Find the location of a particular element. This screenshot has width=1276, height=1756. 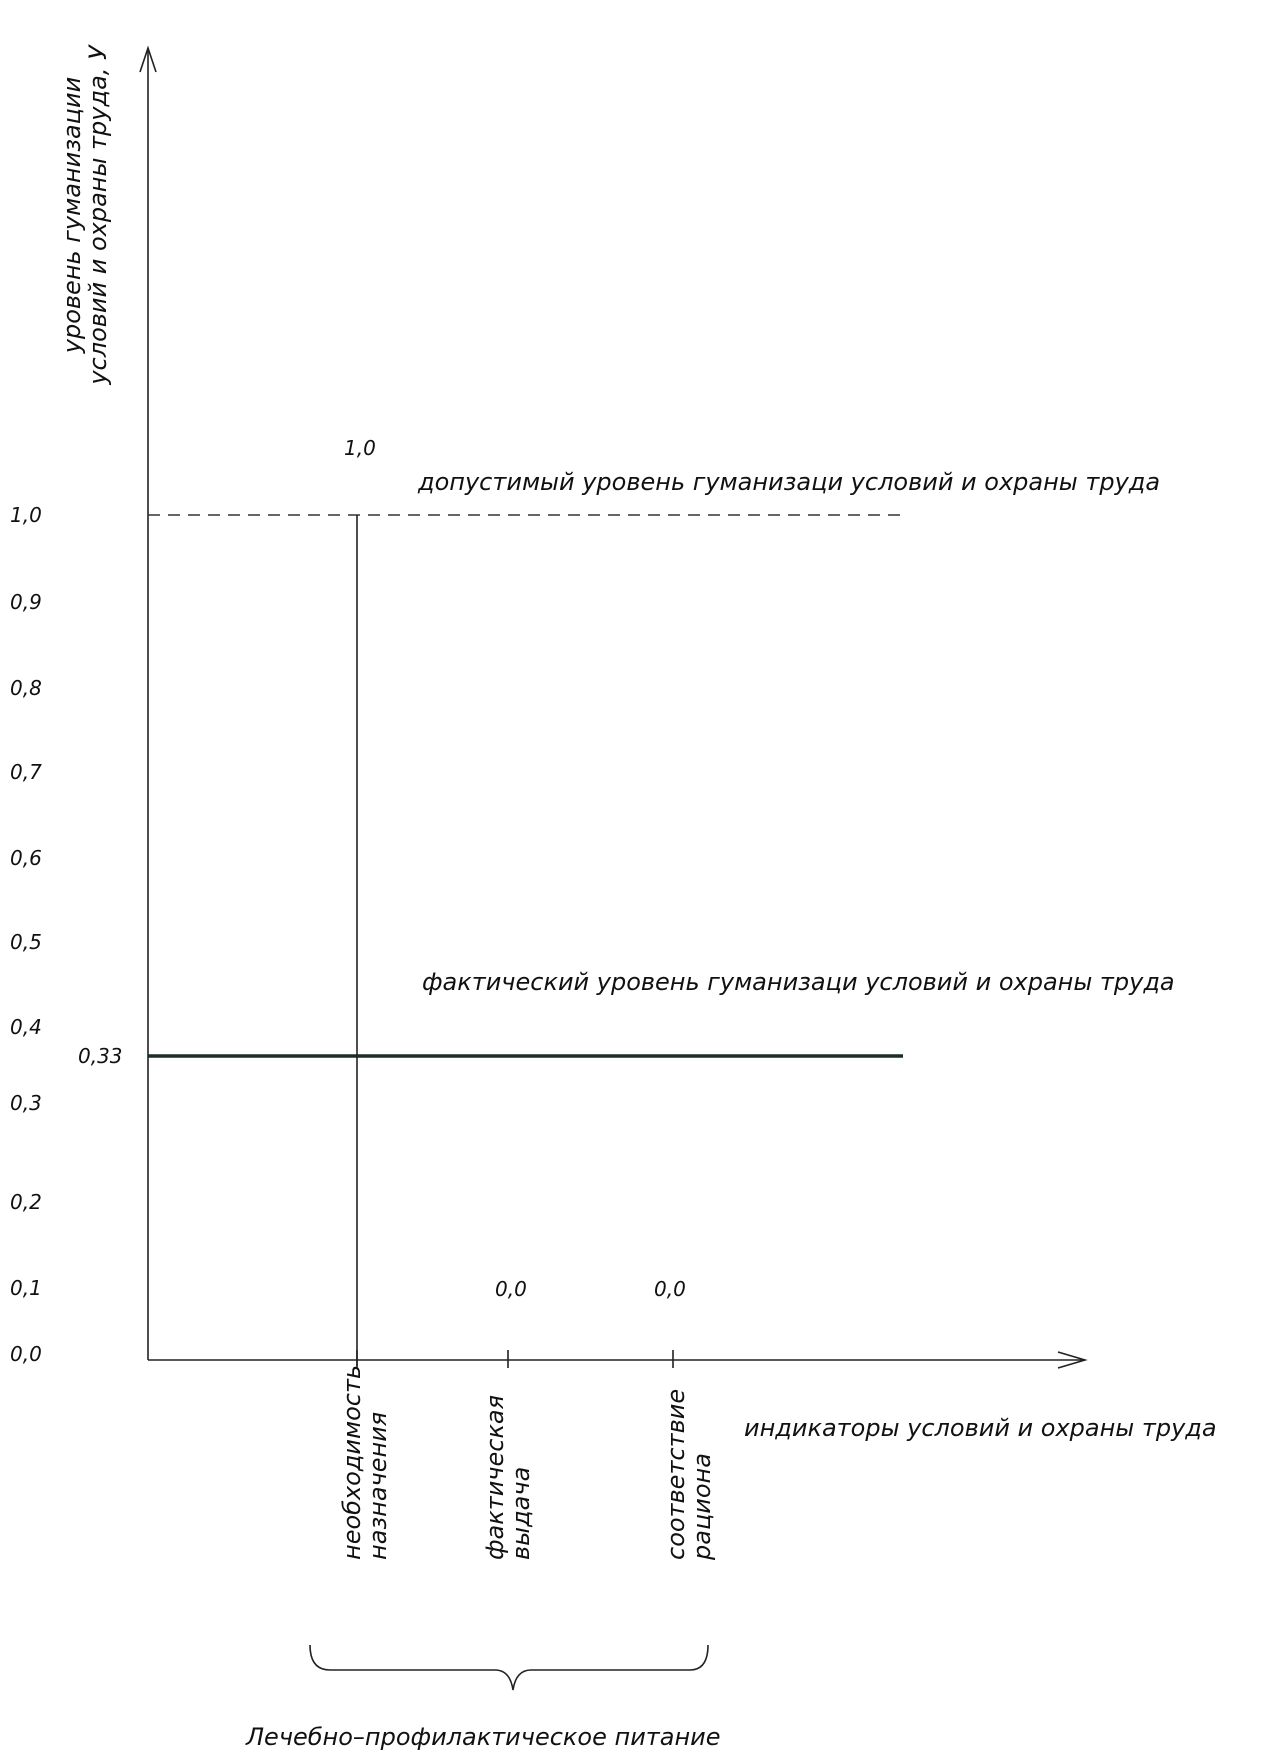

value-label-issuance: 0,0 is located at coordinates (511, 1289).